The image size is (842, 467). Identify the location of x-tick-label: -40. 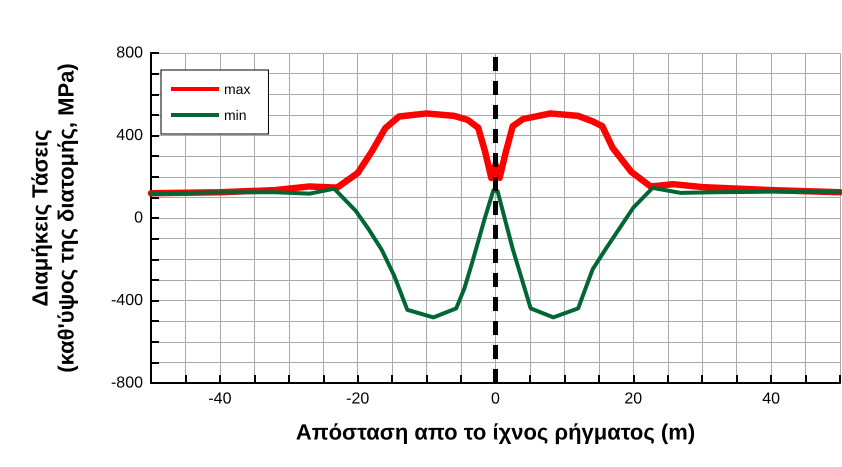
(220, 399).